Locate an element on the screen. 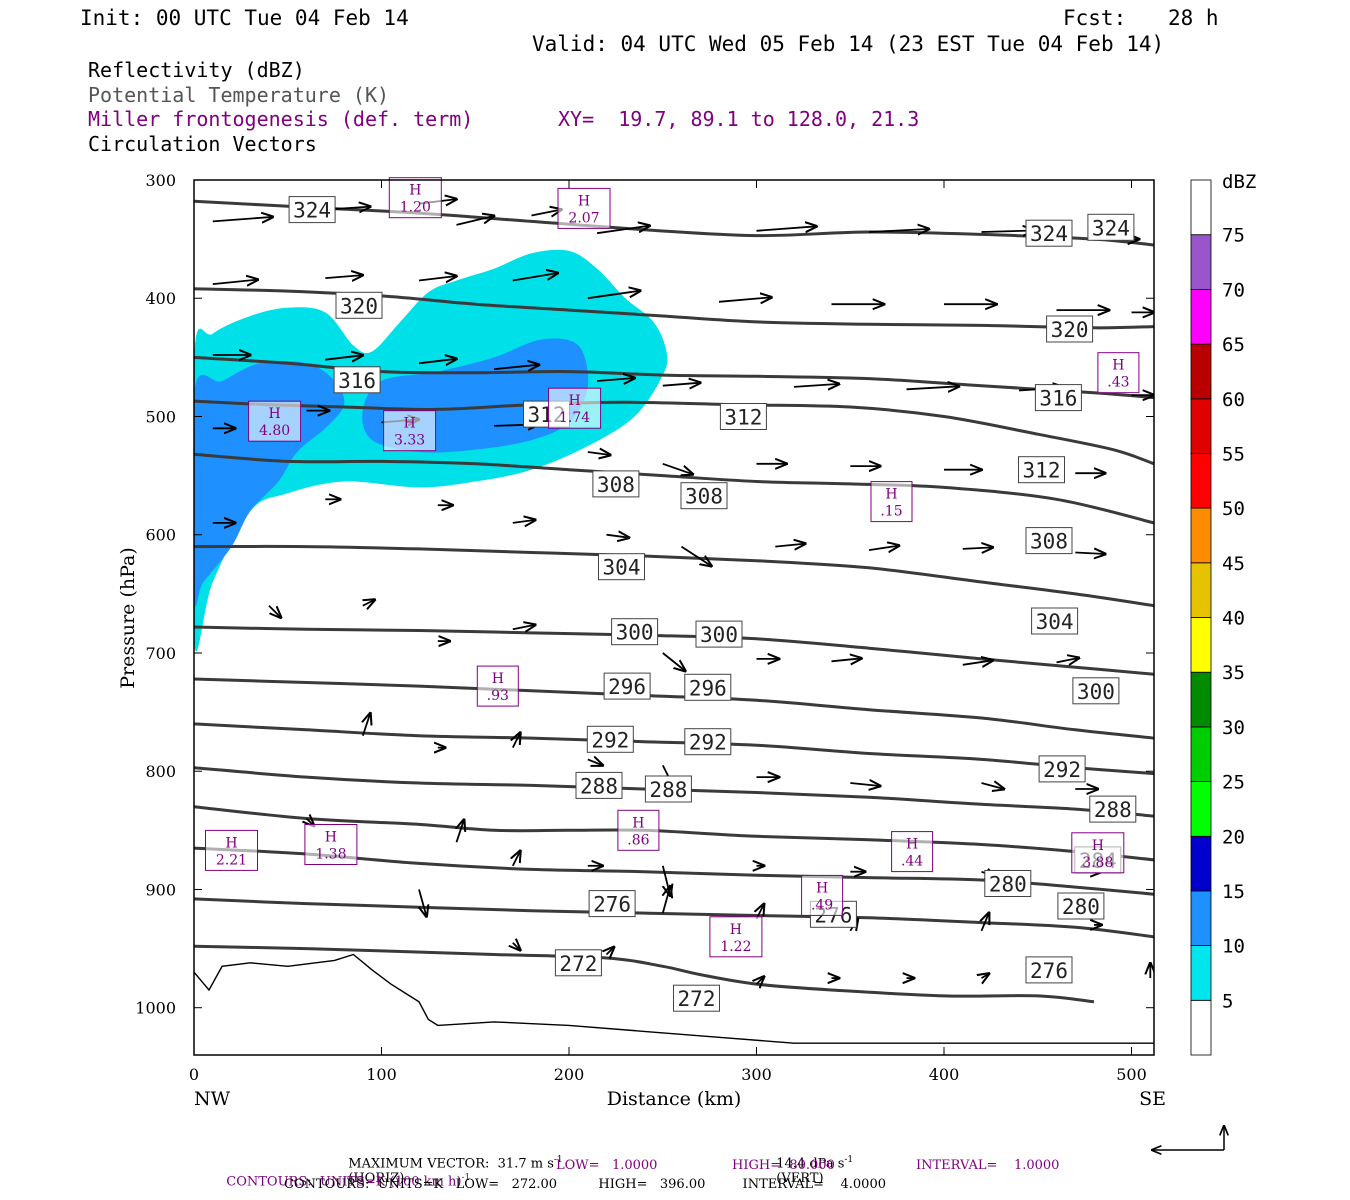 Image resolution: width=1350 pixels, height=1200 pixels. forecast-hour: 28 h is located at coordinates (1193, 18).